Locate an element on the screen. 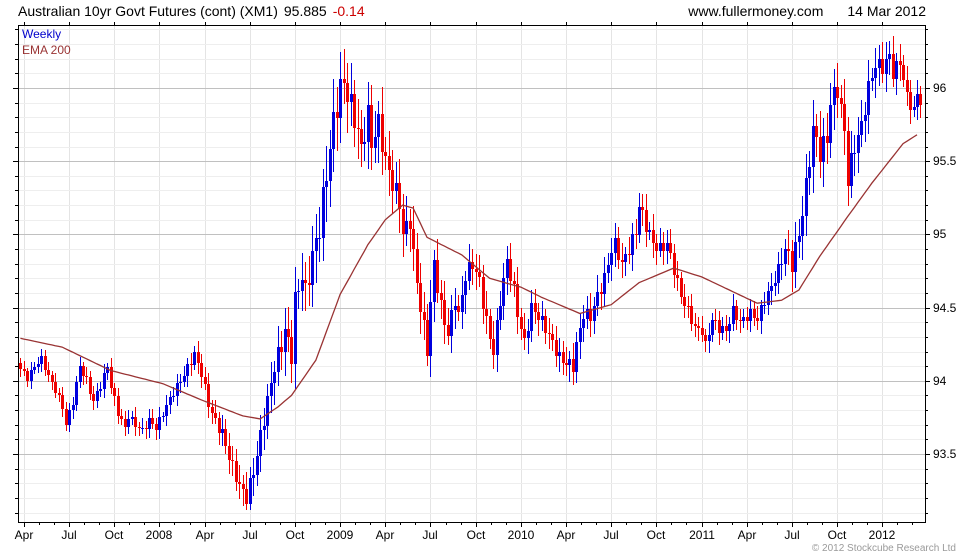 This screenshot has width=980, height=560. website-link: www.fullermoney.com is located at coordinates (756, 11).